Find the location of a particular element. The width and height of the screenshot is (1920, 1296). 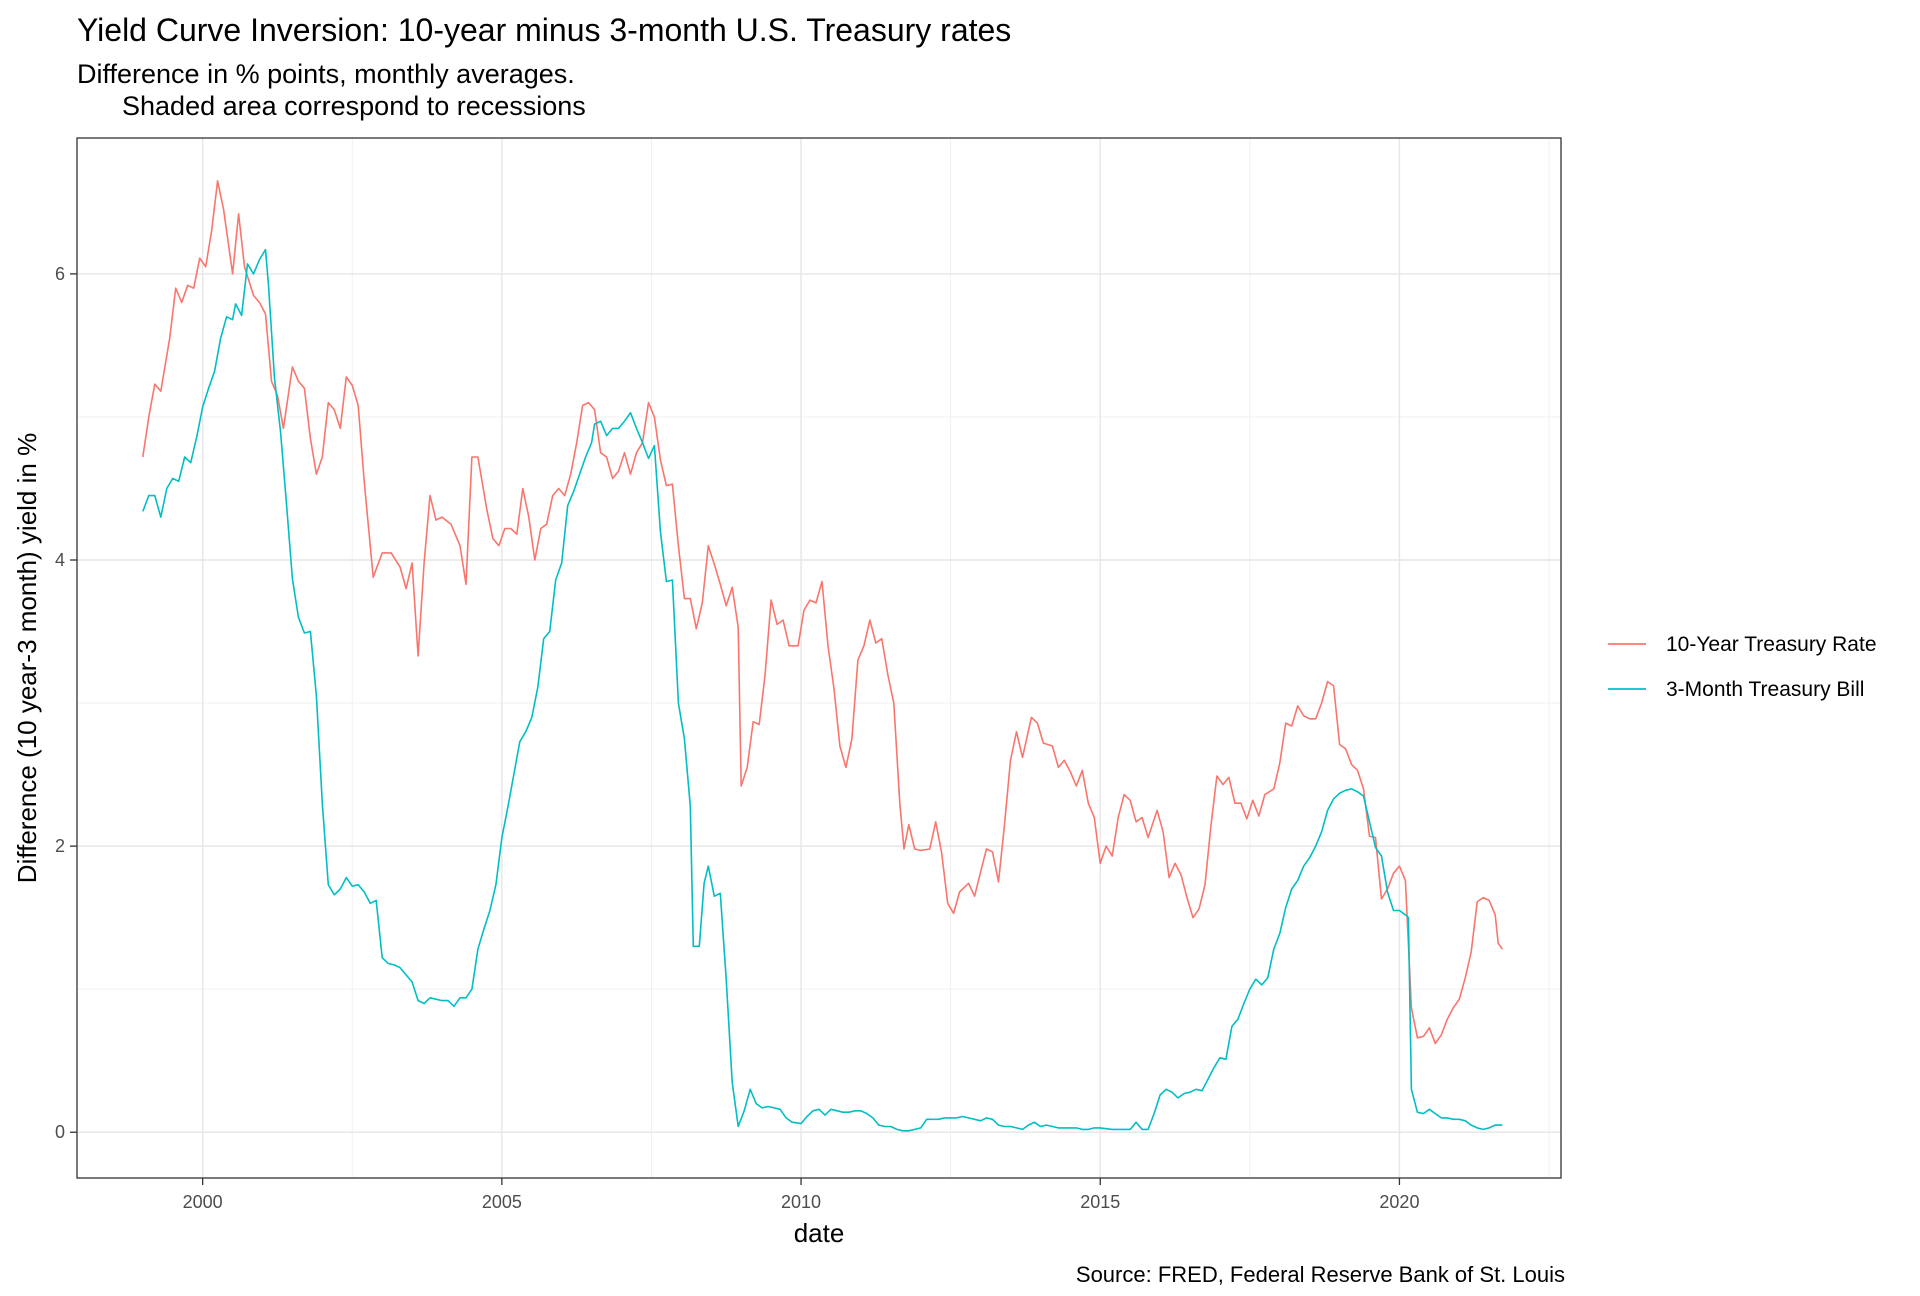

x-tick-label: 2005 is located at coordinates (502, 1202).